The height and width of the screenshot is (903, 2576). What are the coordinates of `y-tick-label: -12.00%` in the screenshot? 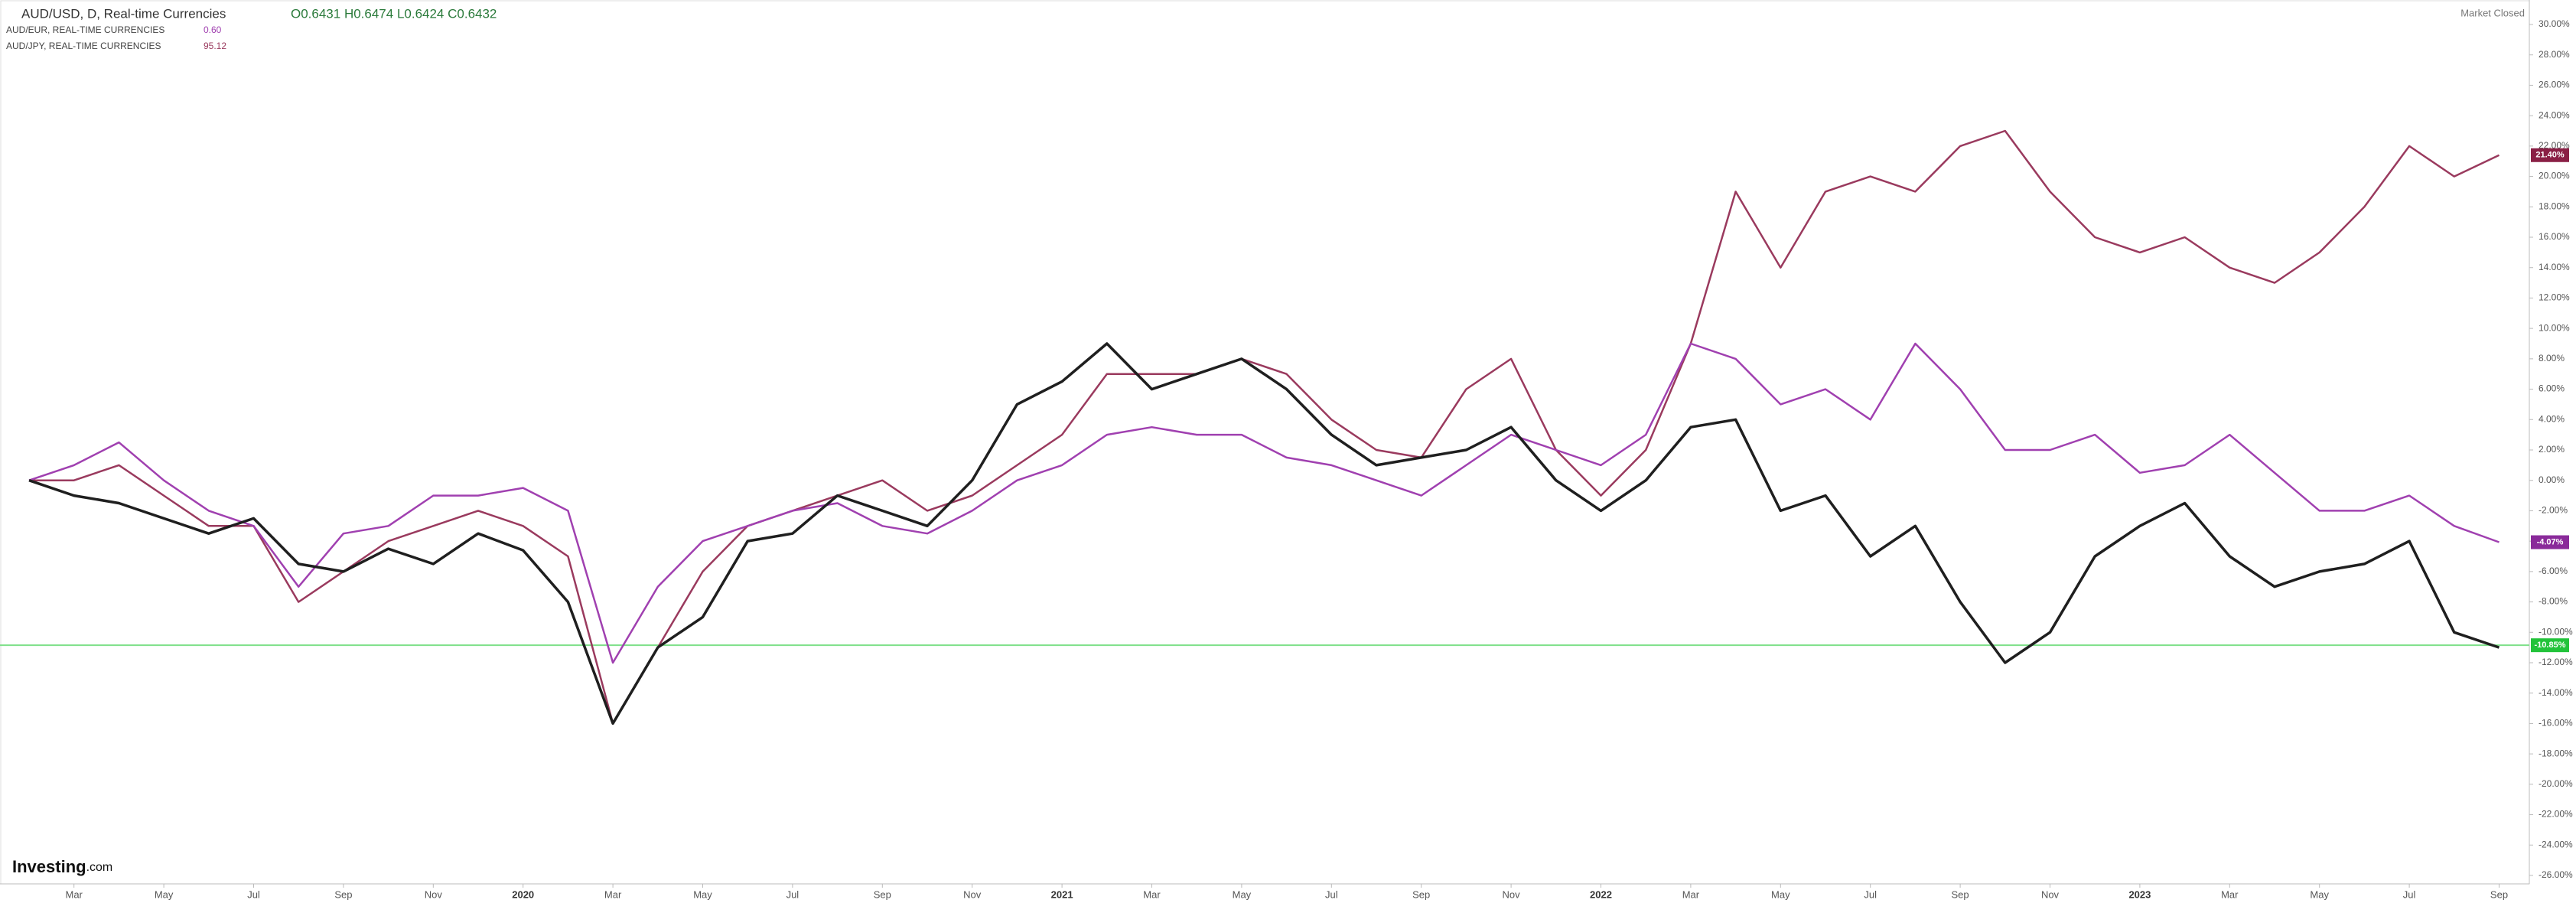 It's located at (2556, 662).